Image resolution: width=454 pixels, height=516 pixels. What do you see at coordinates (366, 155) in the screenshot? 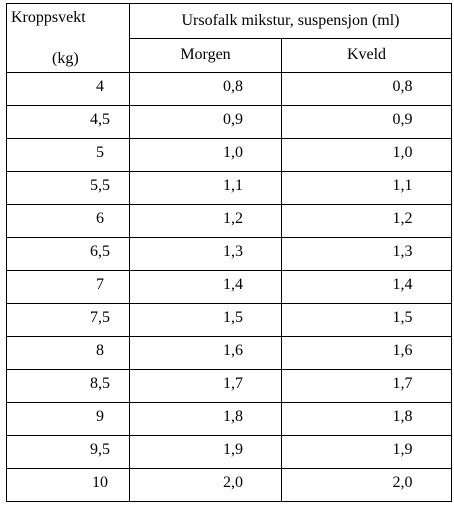
I see `evening-dose-cell: 1,0` at bounding box center [366, 155].